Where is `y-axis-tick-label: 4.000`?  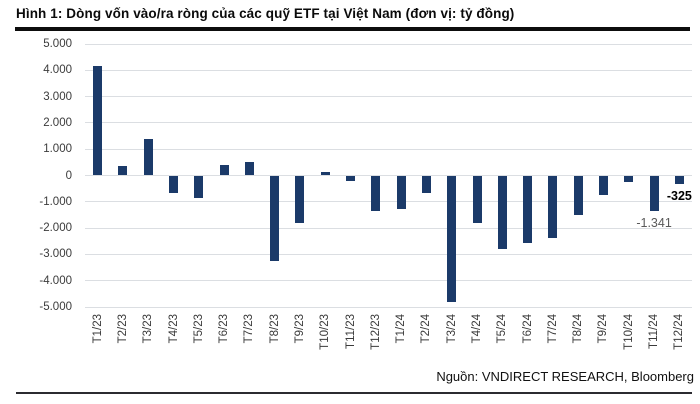 y-axis-tick-label: 4.000 is located at coordinates (57, 70).